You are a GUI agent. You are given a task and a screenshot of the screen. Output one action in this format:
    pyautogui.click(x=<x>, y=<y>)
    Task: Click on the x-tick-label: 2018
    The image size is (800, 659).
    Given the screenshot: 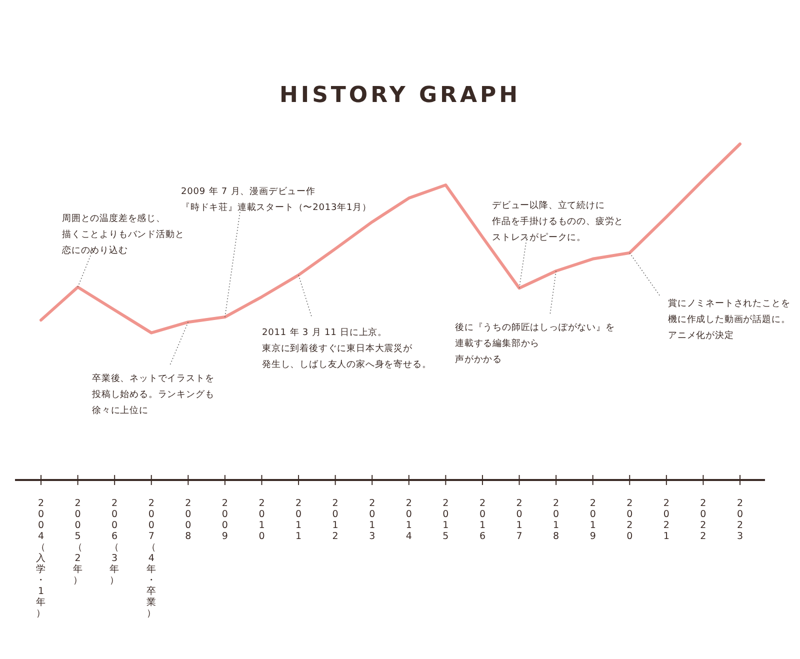 What is the action you would take?
    pyautogui.click(x=556, y=520)
    